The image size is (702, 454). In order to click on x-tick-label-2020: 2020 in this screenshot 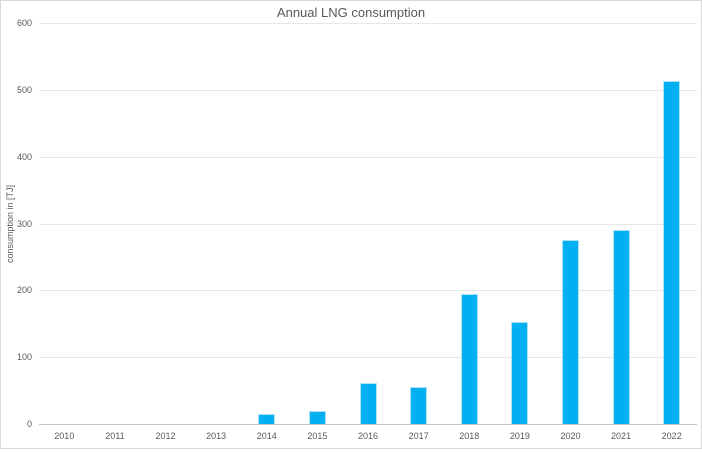, I will do `click(570, 436)`.